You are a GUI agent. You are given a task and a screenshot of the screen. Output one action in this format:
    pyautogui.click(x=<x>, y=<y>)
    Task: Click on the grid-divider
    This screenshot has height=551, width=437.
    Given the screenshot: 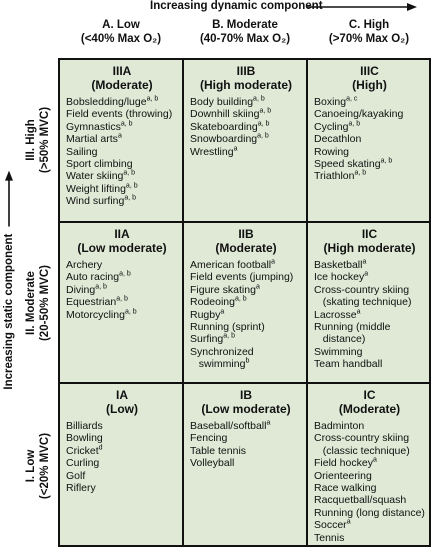 What is the action you would take?
    pyautogui.click(x=244, y=383)
    